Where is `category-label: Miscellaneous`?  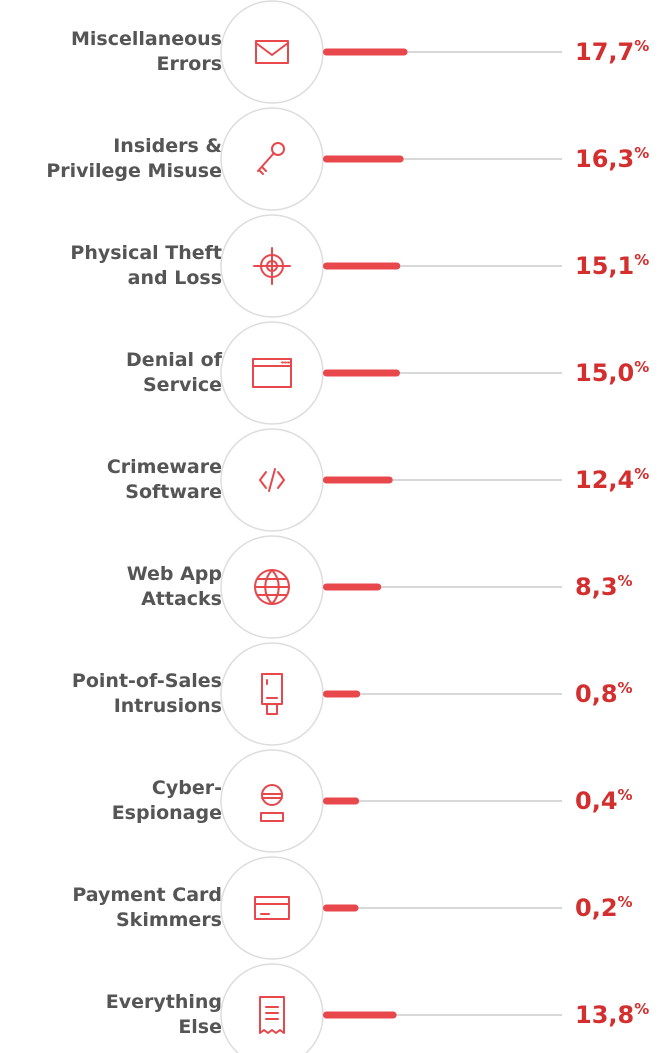 category-label: Miscellaneous is located at coordinates (146, 39).